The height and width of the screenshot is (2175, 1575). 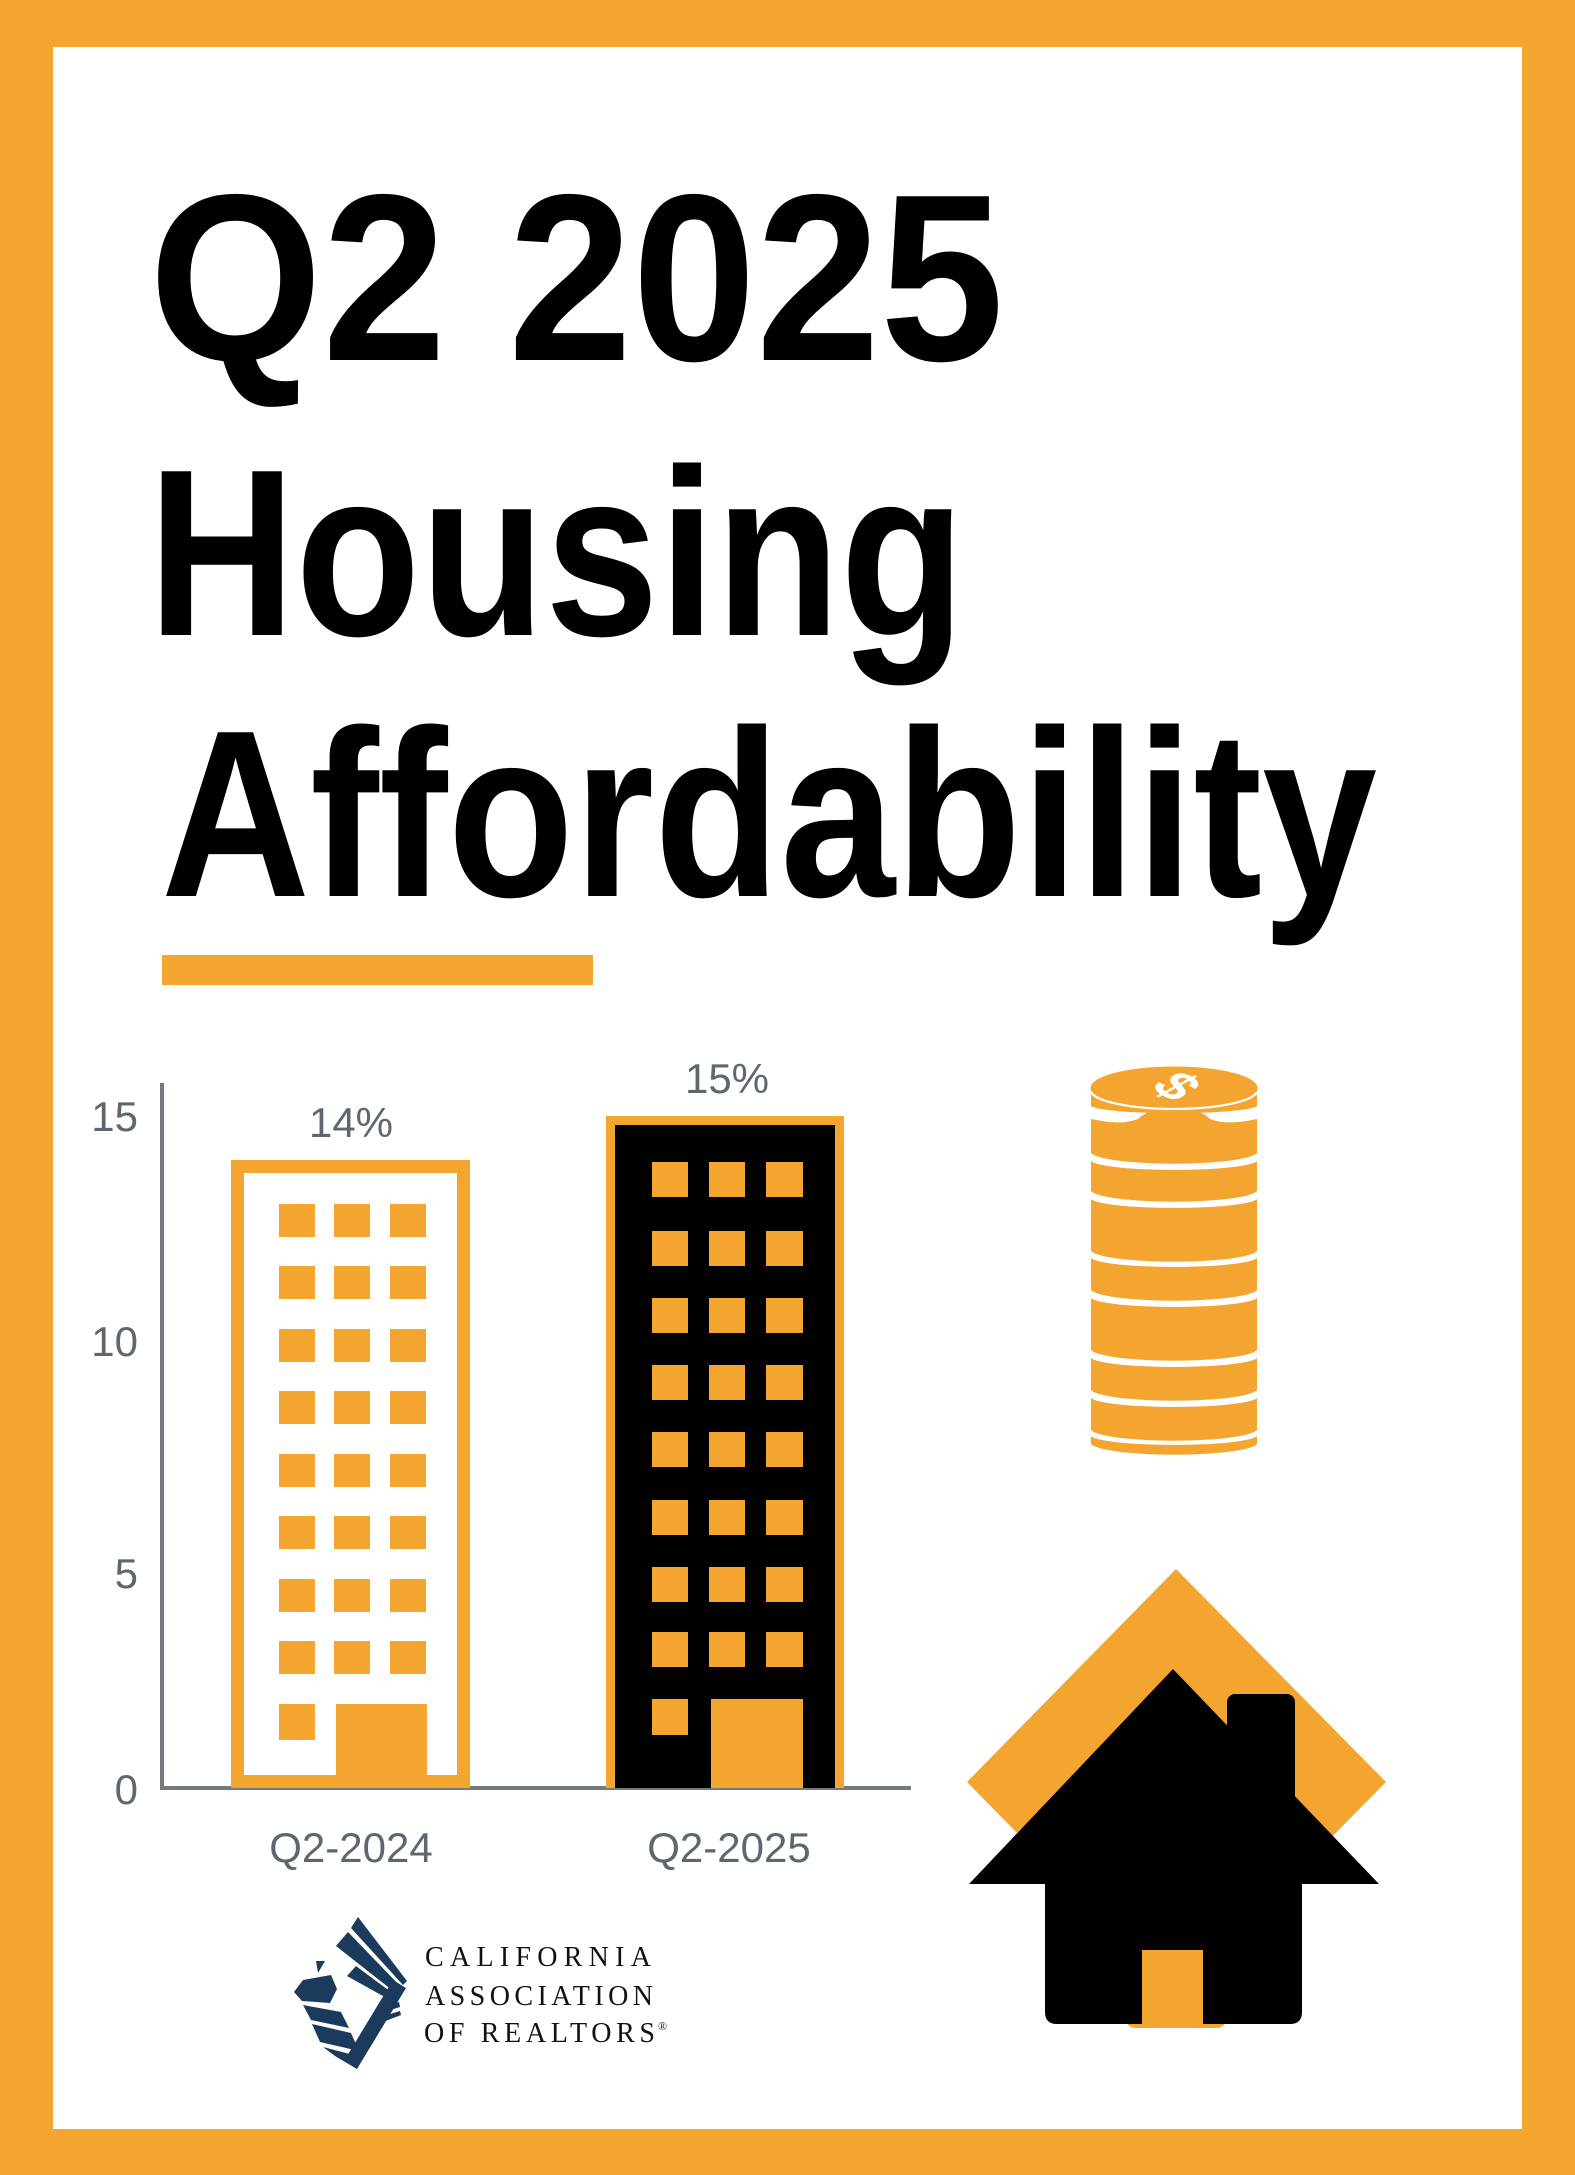 What do you see at coordinates (539, 2033) in the screenshot?
I see `svg-text: OF REALTORS` at bounding box center [539, 2033].